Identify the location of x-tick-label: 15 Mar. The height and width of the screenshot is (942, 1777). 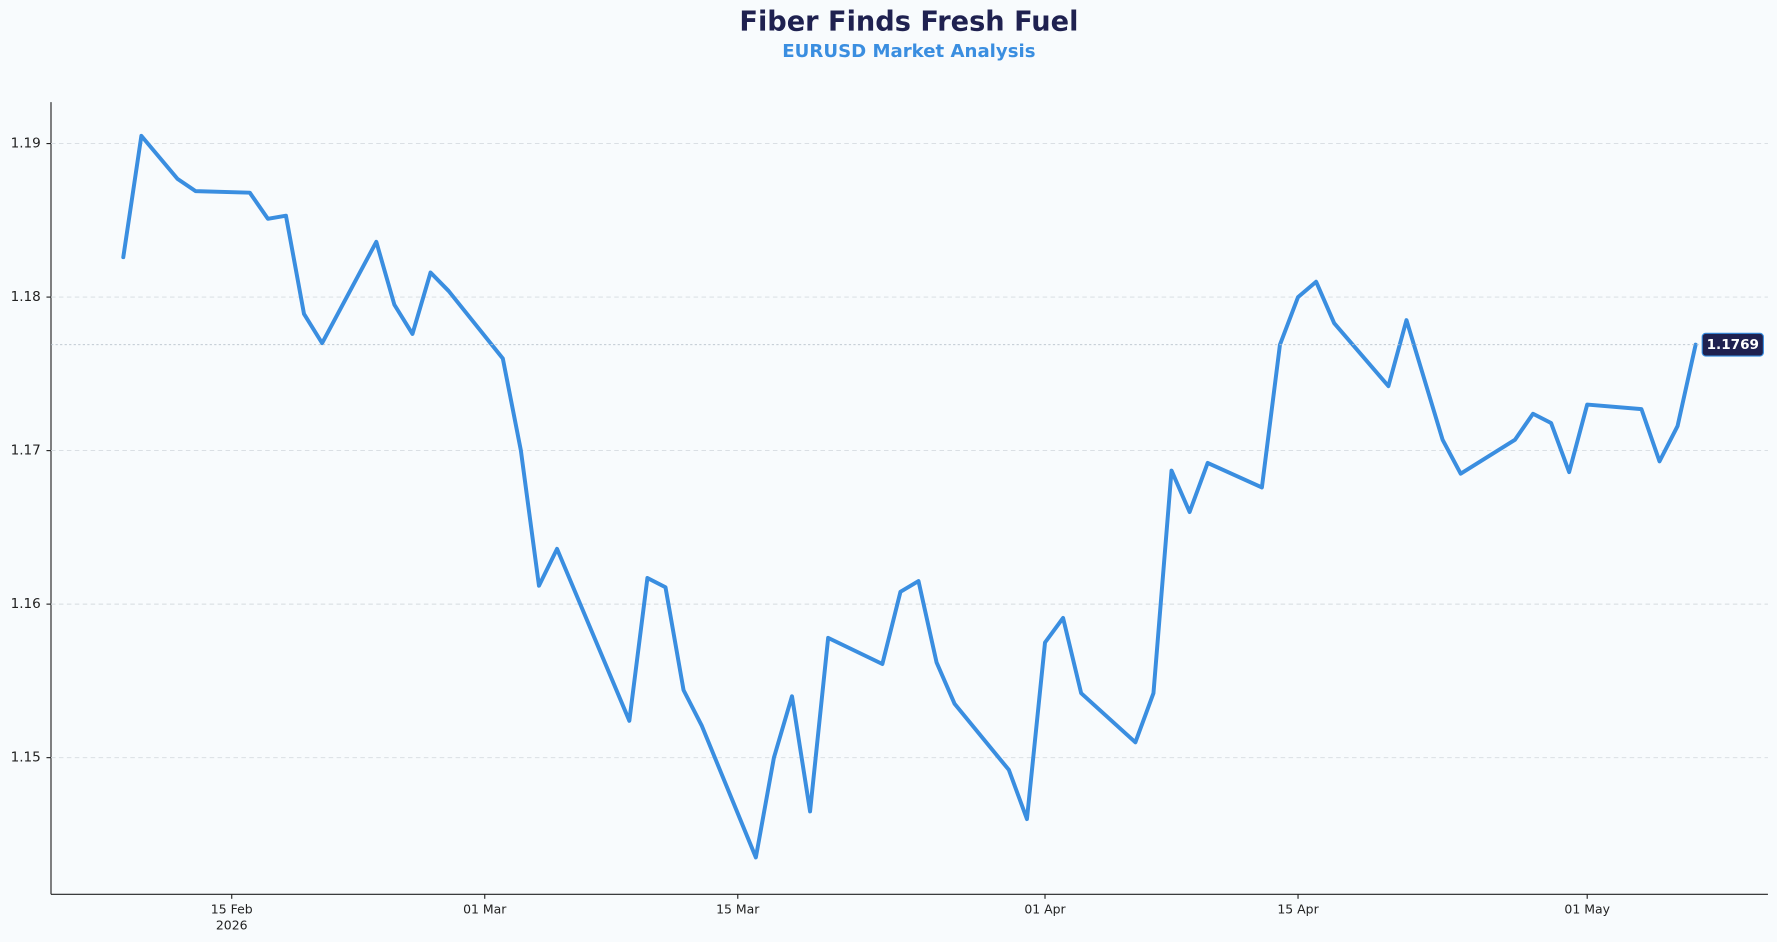
(738, 909).